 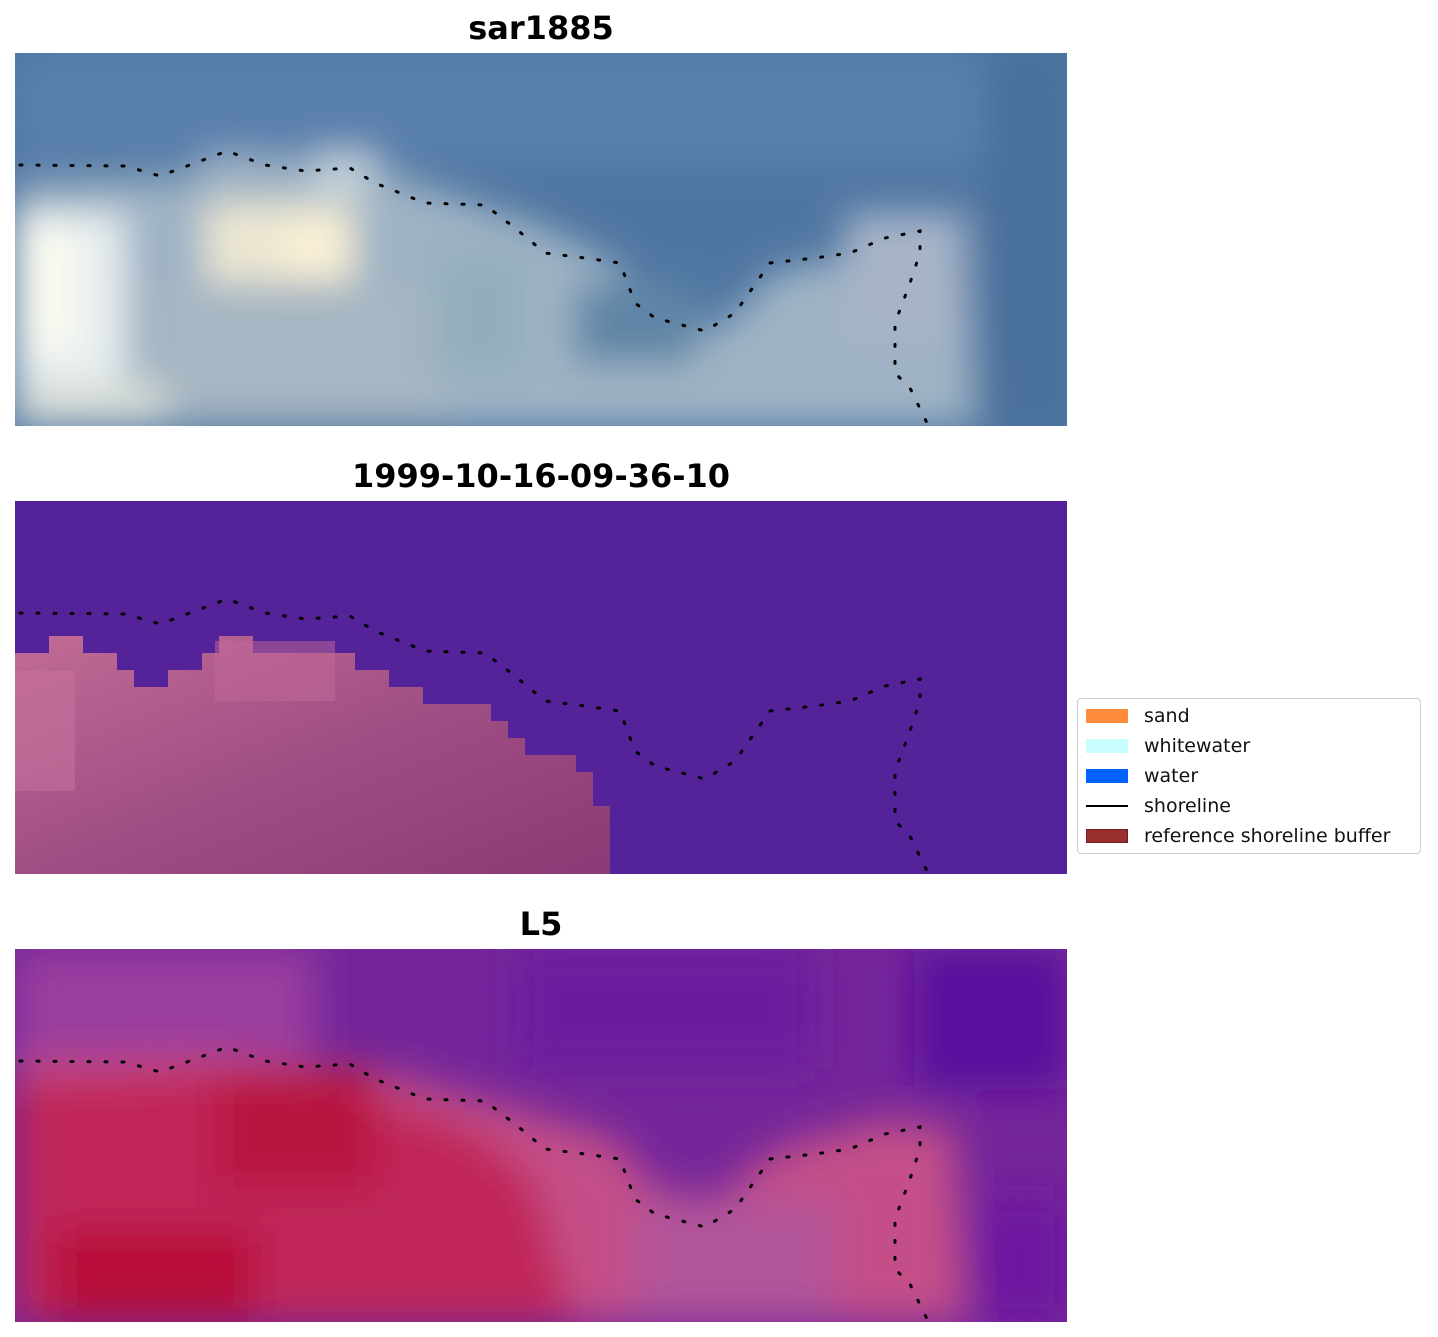 I want to click on legend-label-sand: sand, so click(x=1167, y=716).